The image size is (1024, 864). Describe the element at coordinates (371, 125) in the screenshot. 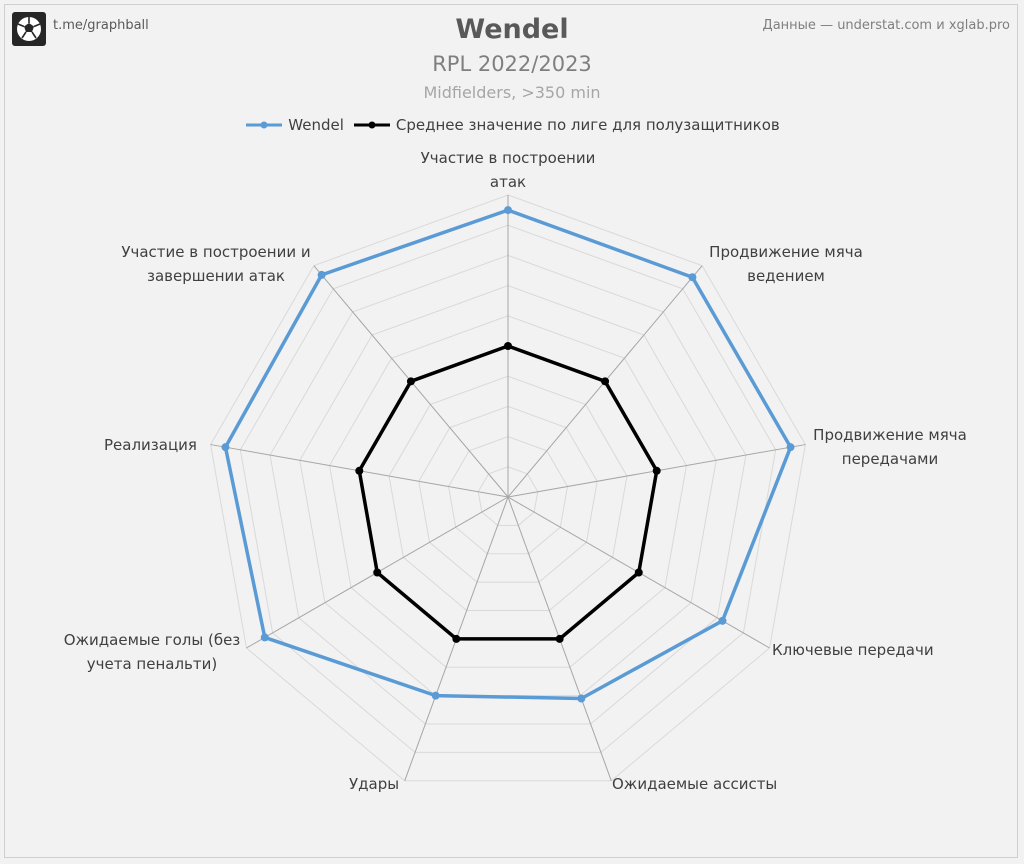

I see `legend-swatch-average` at that location.